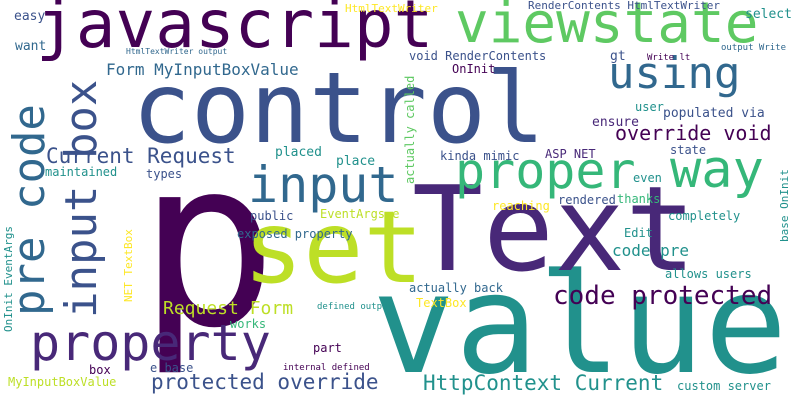 The width and height of the screenshot is (800, 400). Describe the element at coordinates (172, 368) in the screenshot. I see `word-e-base: e base` at that location.